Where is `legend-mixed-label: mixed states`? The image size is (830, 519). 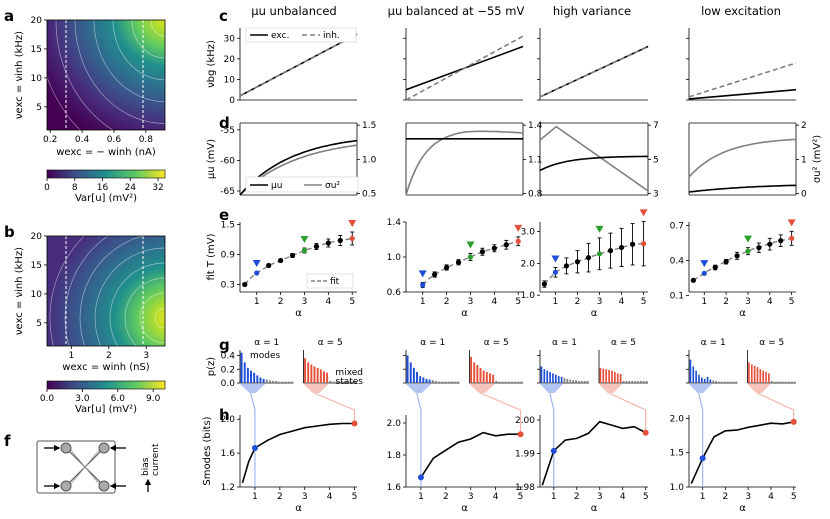
legend-mixed-label: mixed states is located at coordinates (349, 377).